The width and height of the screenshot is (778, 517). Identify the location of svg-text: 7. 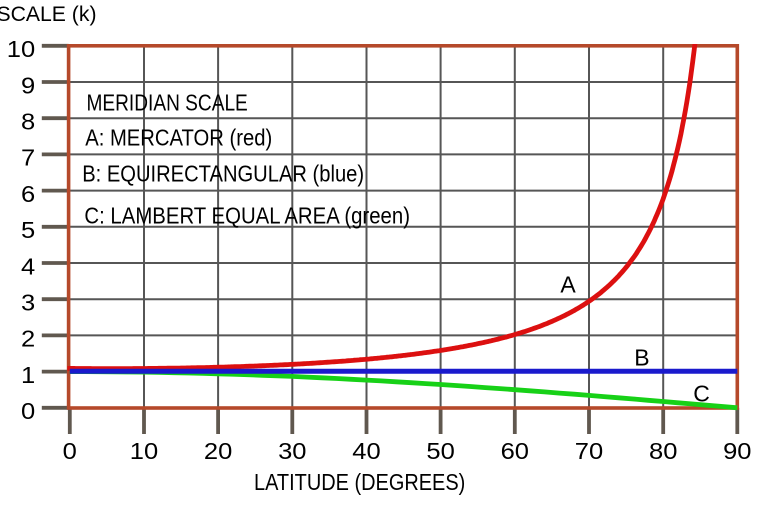
(28, 158).